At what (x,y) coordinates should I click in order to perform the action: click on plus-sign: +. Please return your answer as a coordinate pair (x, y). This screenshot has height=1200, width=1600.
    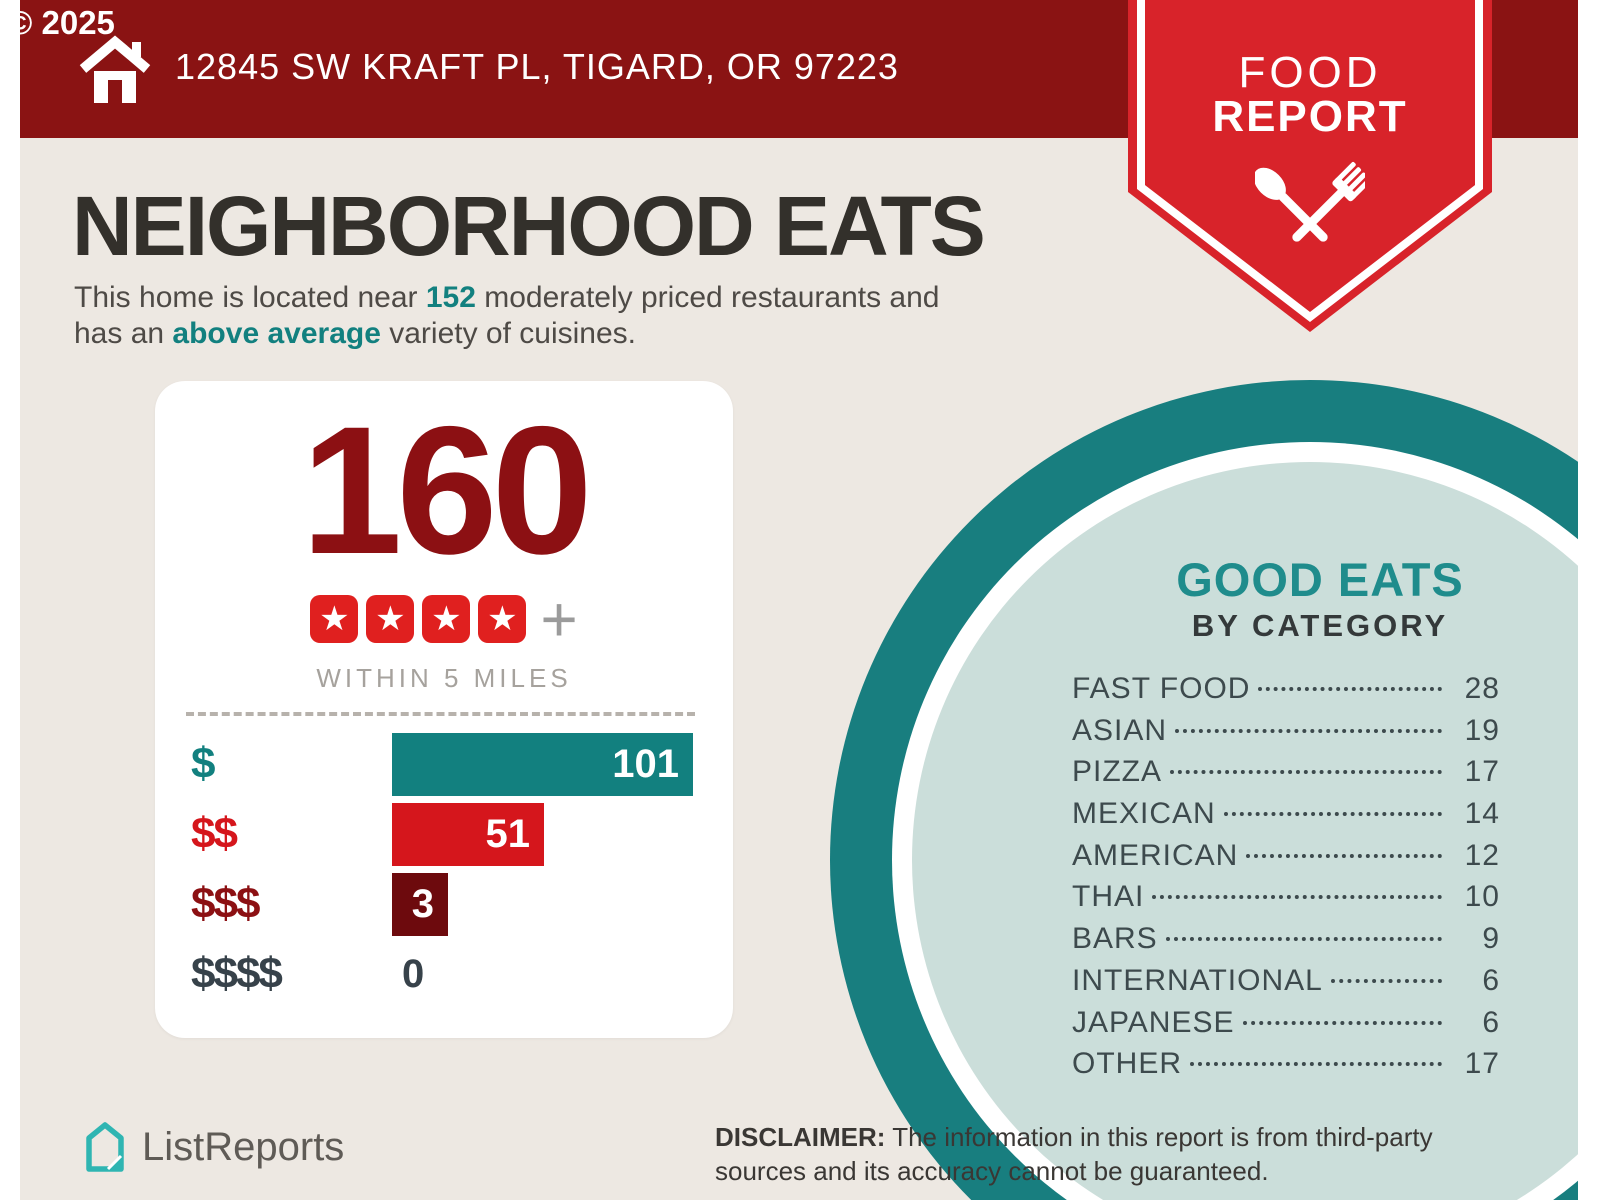
    Looking at the image, I should click on (559, 619).